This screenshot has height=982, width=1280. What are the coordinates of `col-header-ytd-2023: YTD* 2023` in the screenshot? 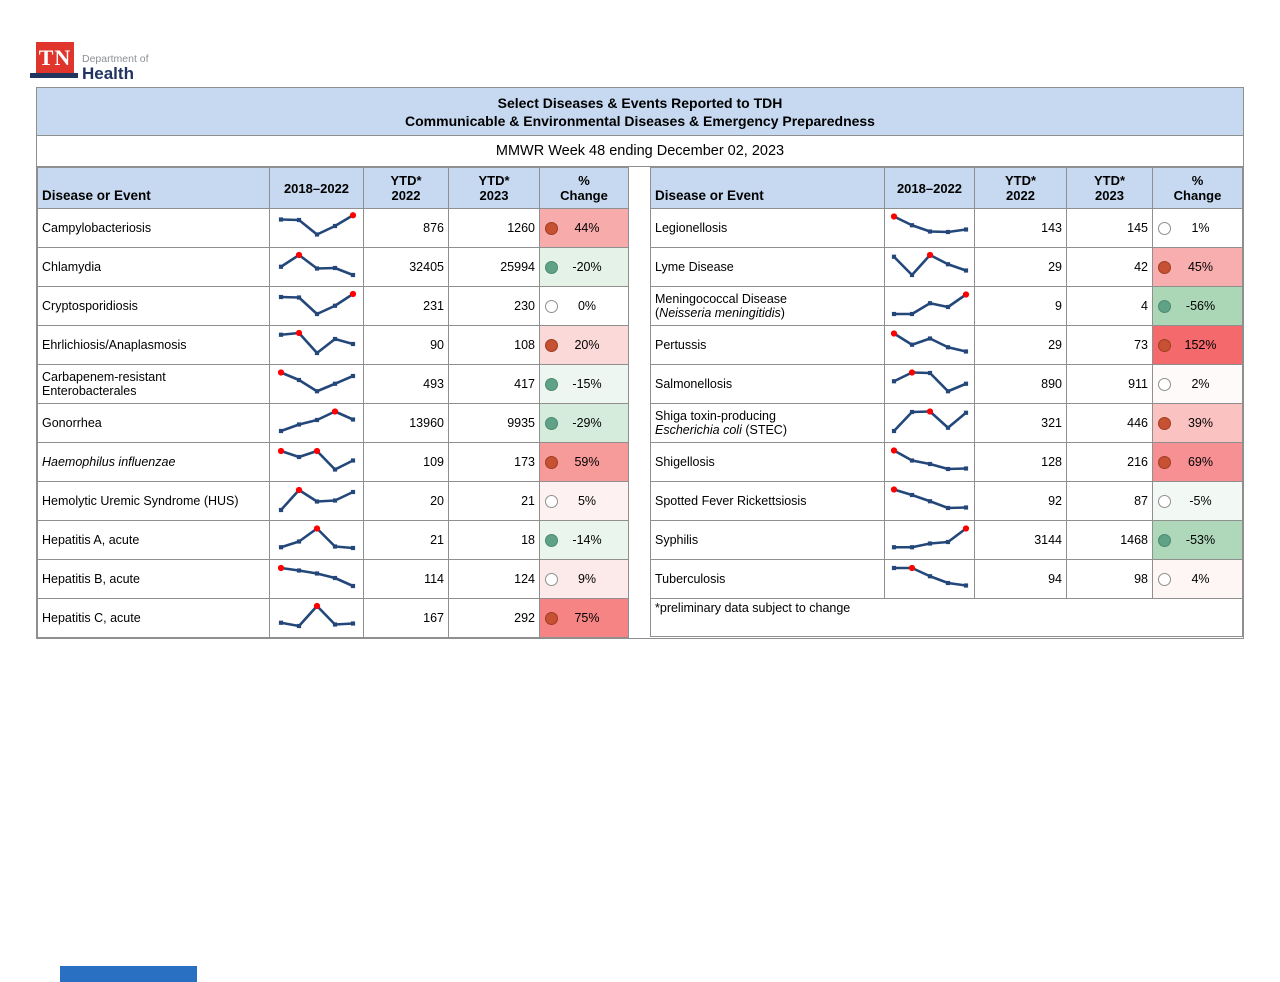 It's located at (494, 188).